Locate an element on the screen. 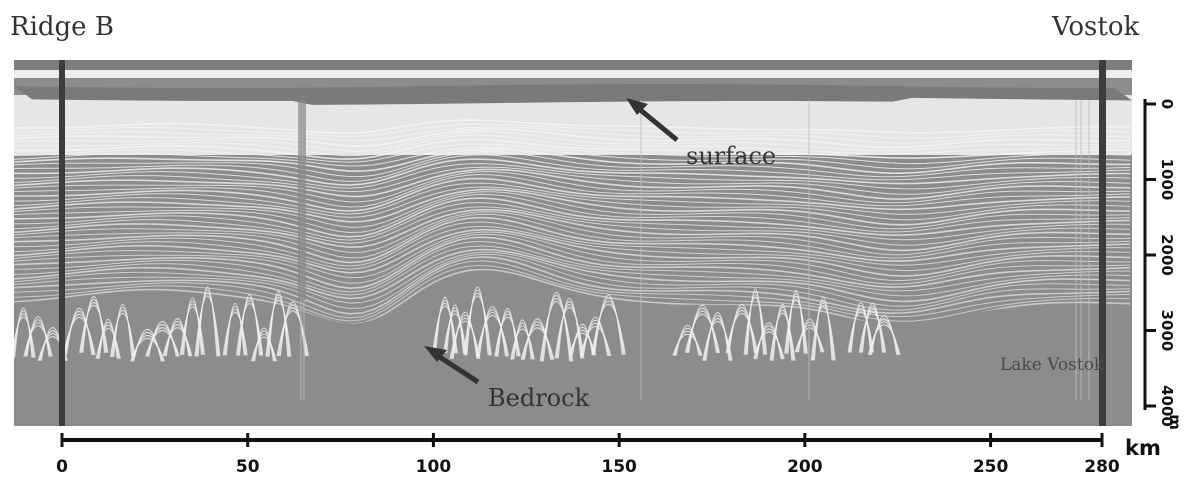 The image size is (1185, 482). vostok-label: Vostok is located at coordinates (1096, 27).